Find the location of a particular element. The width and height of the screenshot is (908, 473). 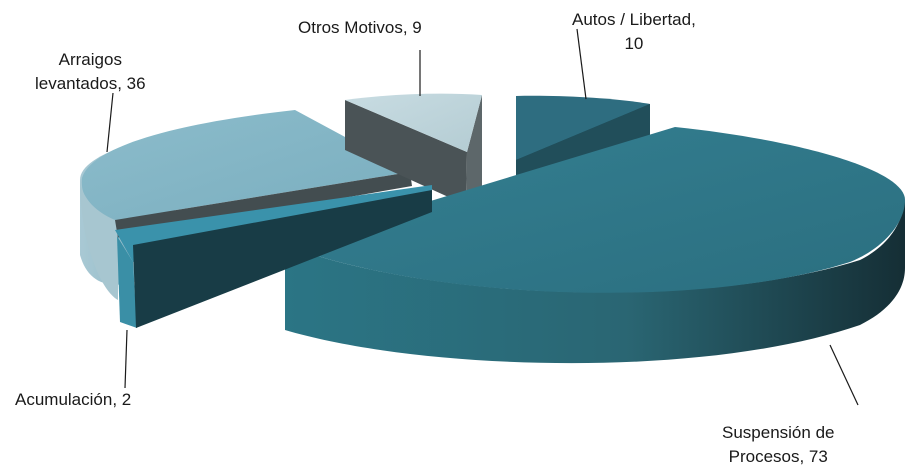

slice-acumulacion-front is located at coordinates (127, 282).